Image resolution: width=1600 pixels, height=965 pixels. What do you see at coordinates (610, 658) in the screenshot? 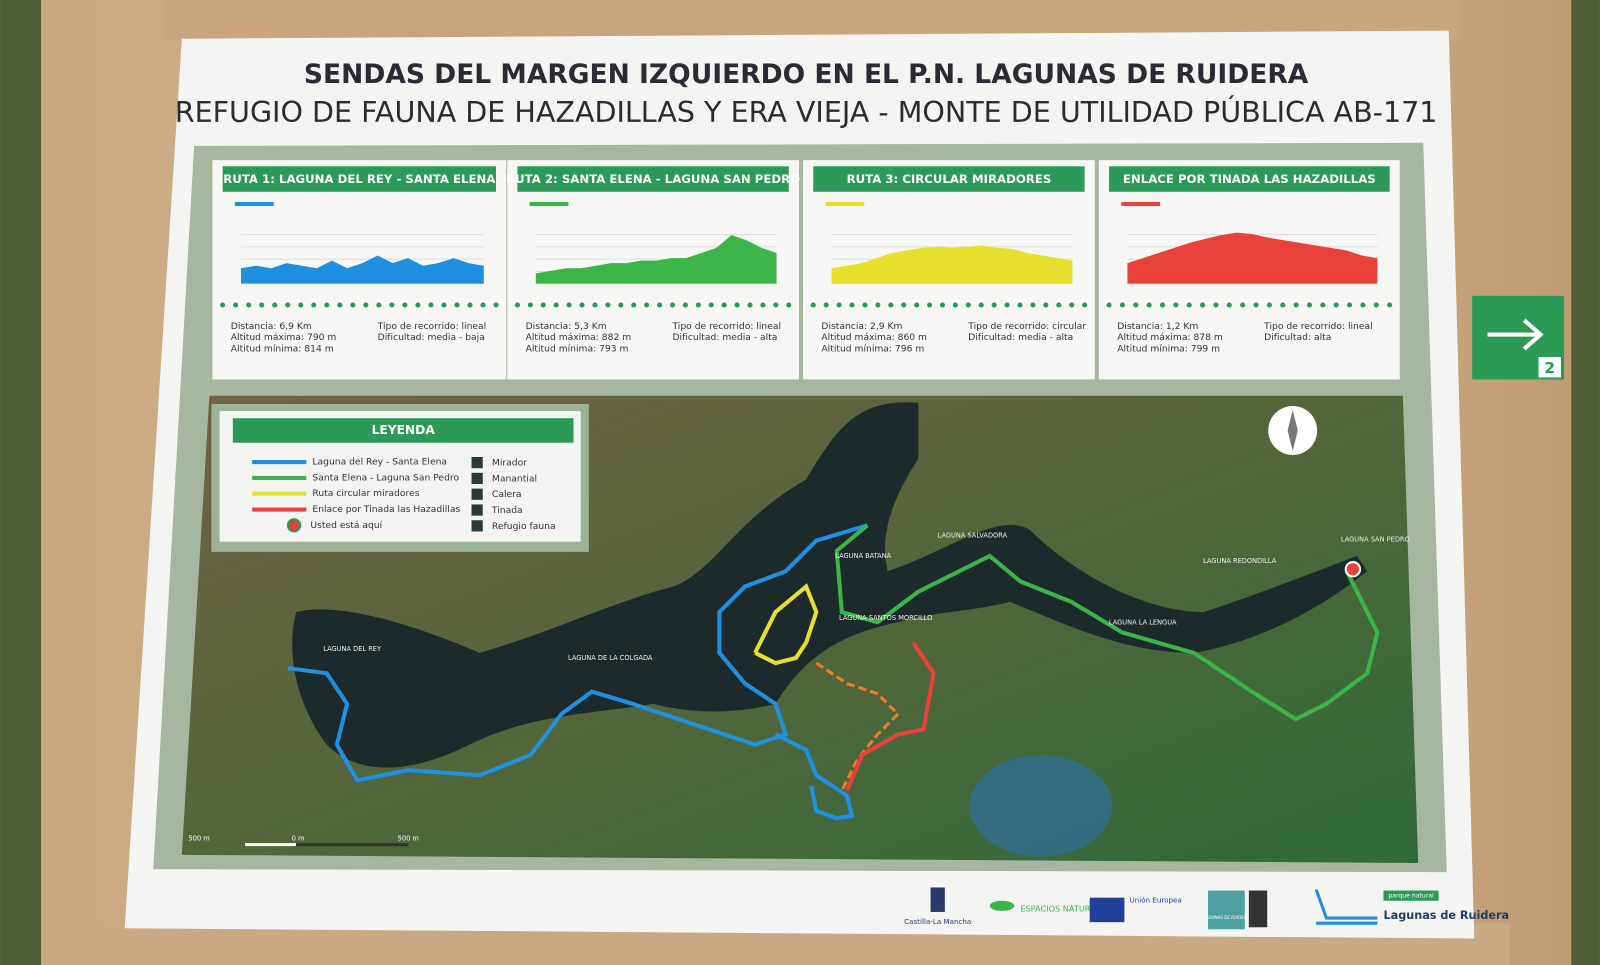
I see `map-label: LAGUNA DE LA COLGADA` at bounding box center [610, 658].